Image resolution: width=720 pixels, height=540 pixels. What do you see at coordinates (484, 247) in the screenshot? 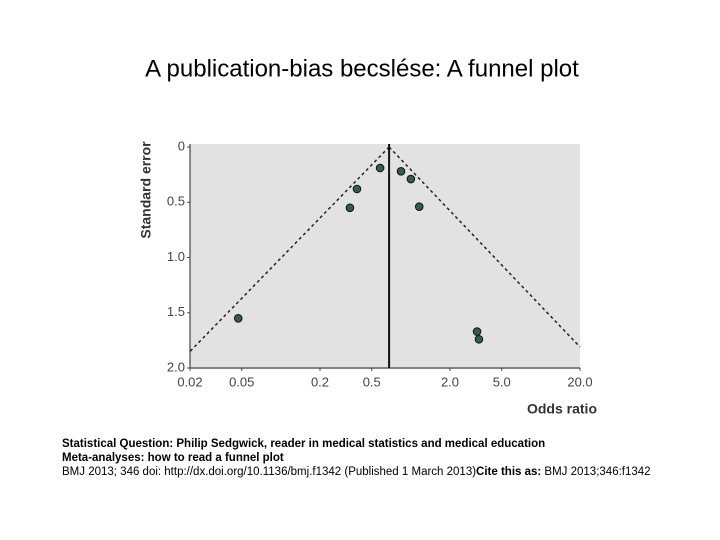
I see `funnel-line` at bounding box center [484, 247].